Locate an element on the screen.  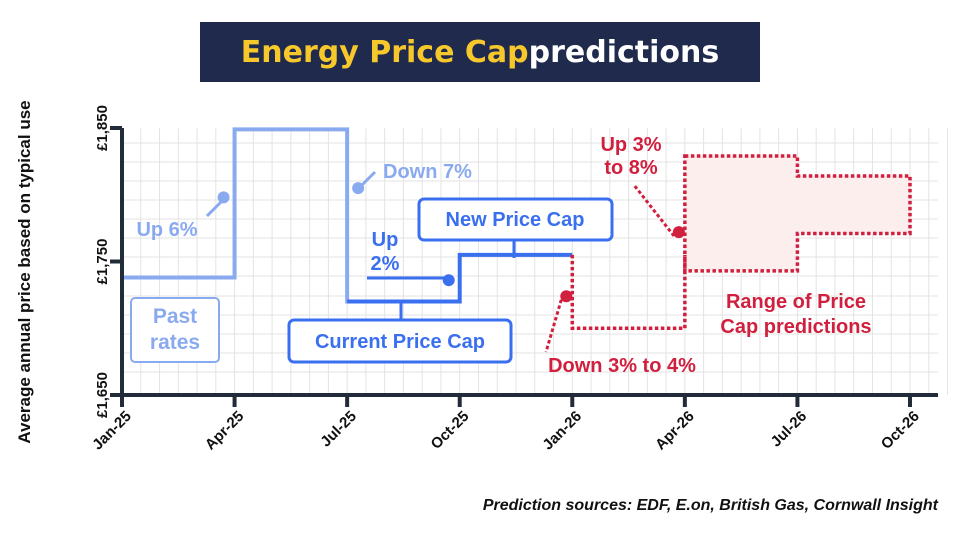
current-price-cap-box is located at coordinates (400, 341).